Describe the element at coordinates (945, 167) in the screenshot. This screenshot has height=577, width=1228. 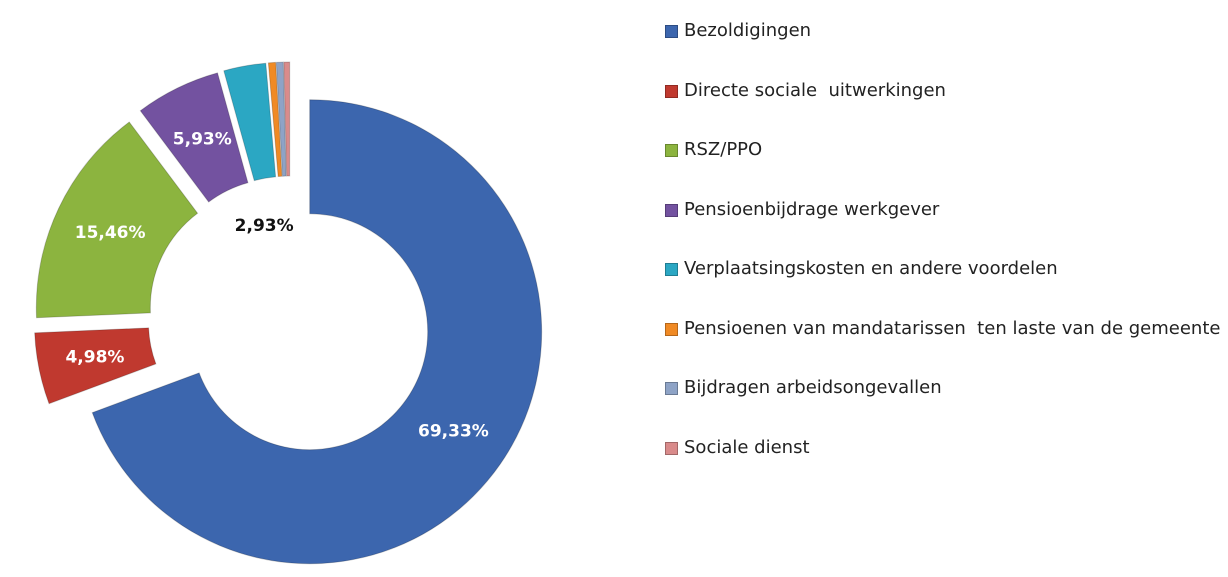
I see `legend-item: RSZ/PPO` at that location.